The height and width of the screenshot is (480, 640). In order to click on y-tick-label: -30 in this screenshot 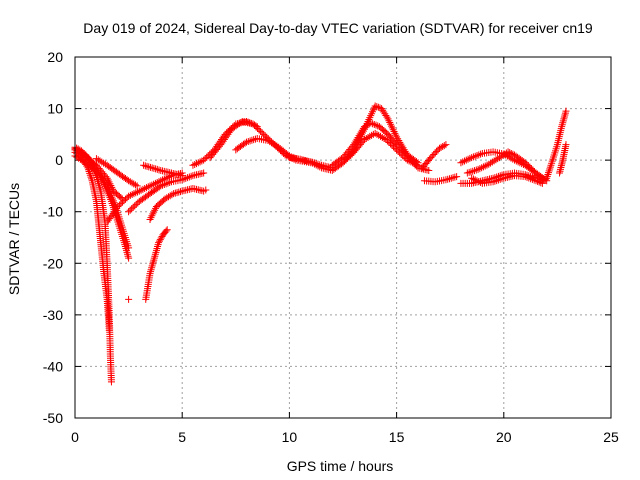, I will do `click(53, 315)`.